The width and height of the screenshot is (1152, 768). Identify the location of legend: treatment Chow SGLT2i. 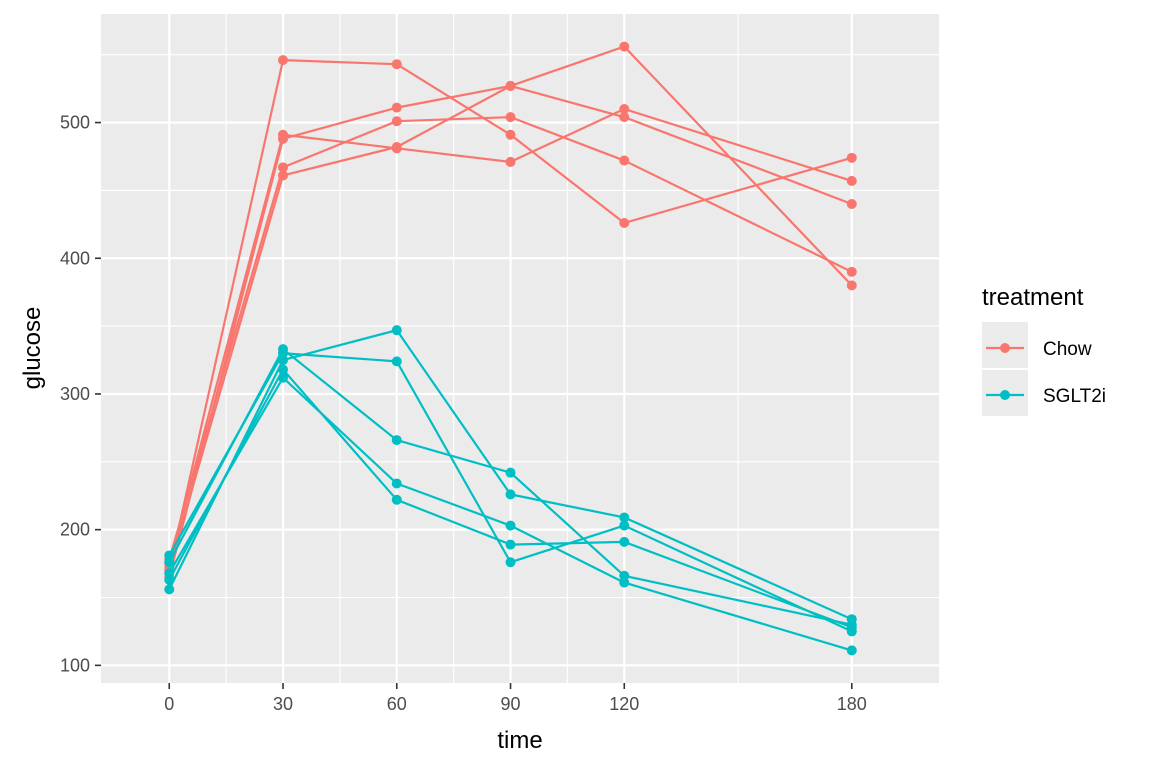
(1044, 350).